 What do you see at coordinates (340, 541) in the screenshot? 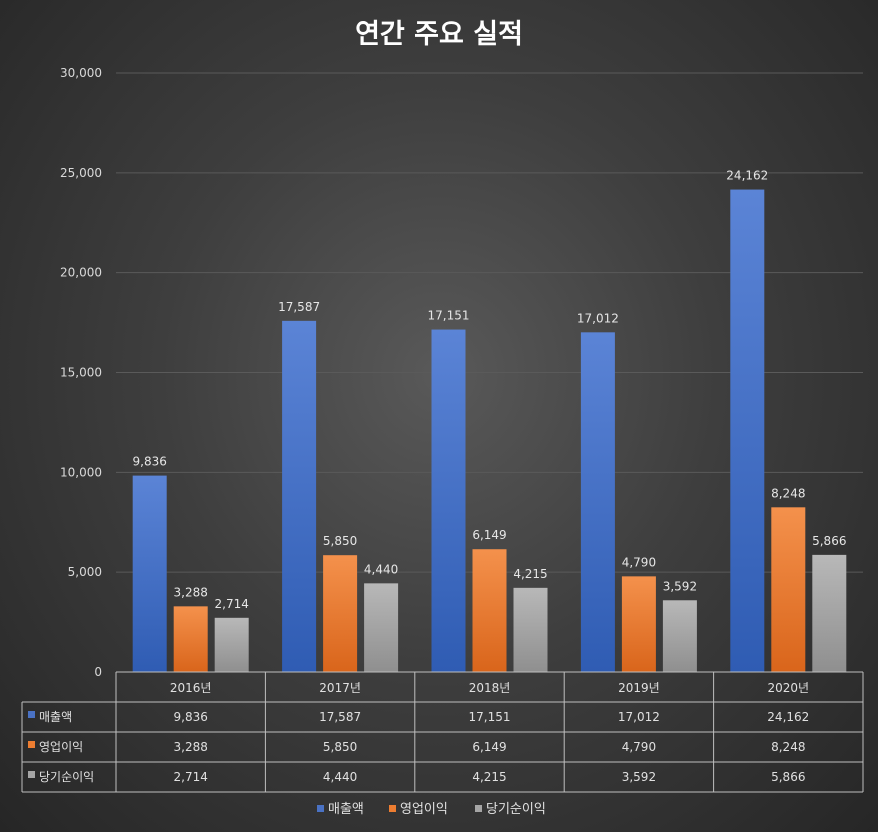
I see `data-label: 5,850` at bounding box center [340, 541].